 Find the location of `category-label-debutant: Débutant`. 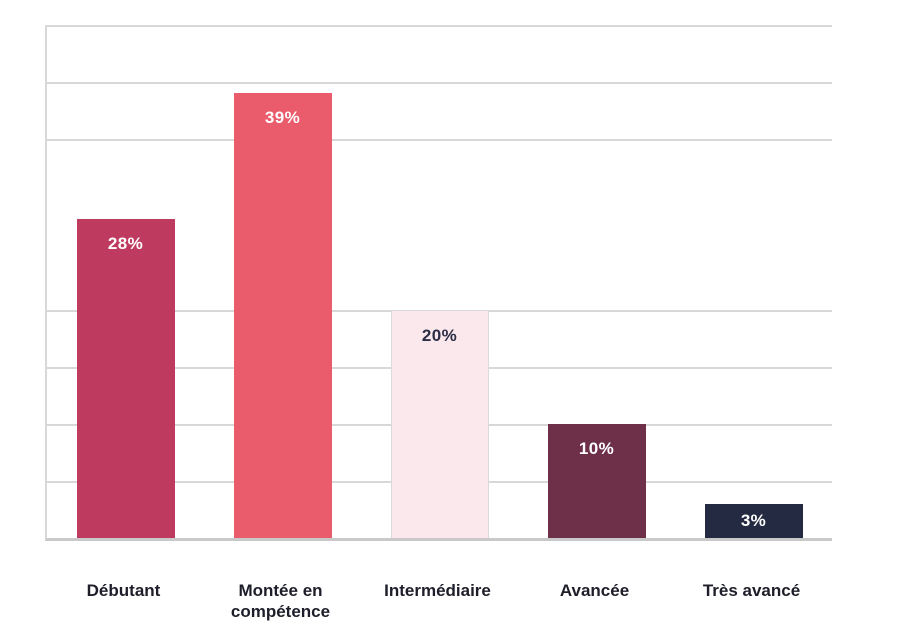

category-label-debutant: Débutant is located at coordinates (123, 590).